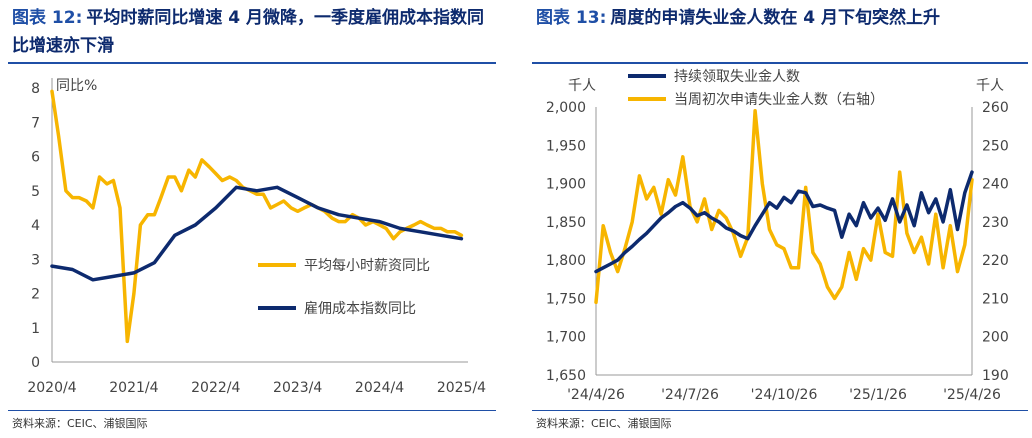  I want to click on y-tick-label: 0, so click(35, 363).